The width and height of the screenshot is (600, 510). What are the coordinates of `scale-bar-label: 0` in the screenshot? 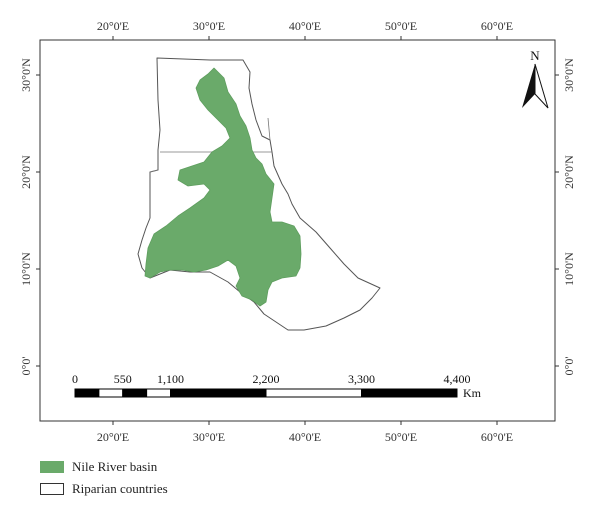 It's located at (75, 379).